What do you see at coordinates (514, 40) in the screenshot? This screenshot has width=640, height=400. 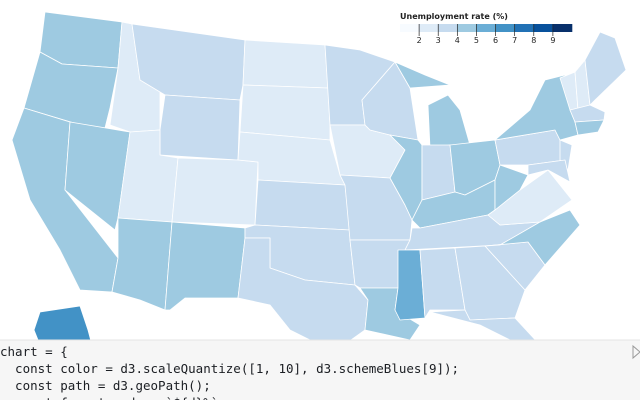 I see `legend-tick-label: 7` at bounding box center [514, 40].